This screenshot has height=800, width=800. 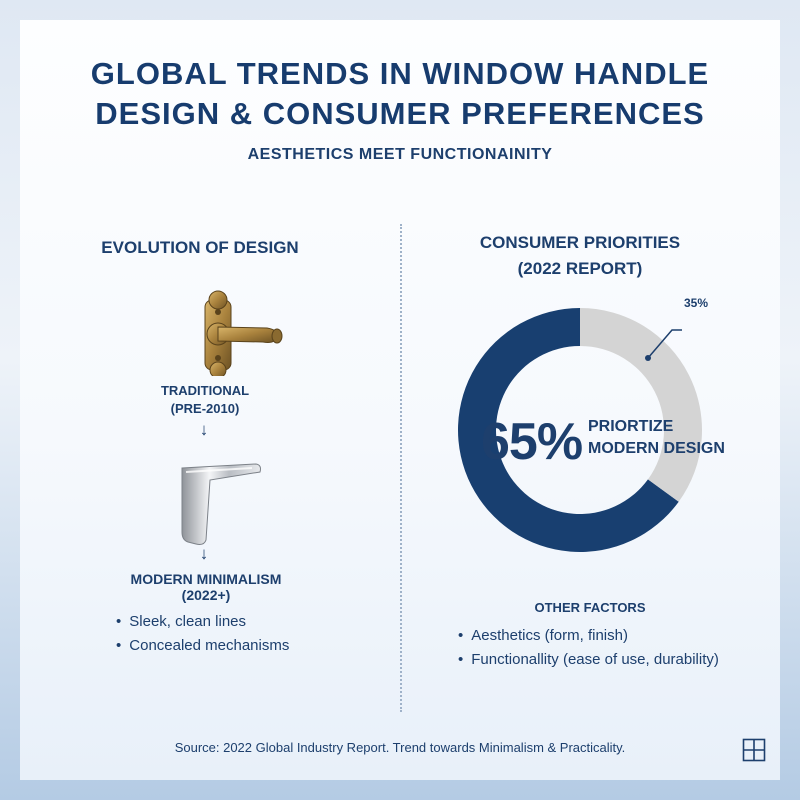 I want to click on other-factors-title: OTHER FACTORS, so click(x=590, y=607).